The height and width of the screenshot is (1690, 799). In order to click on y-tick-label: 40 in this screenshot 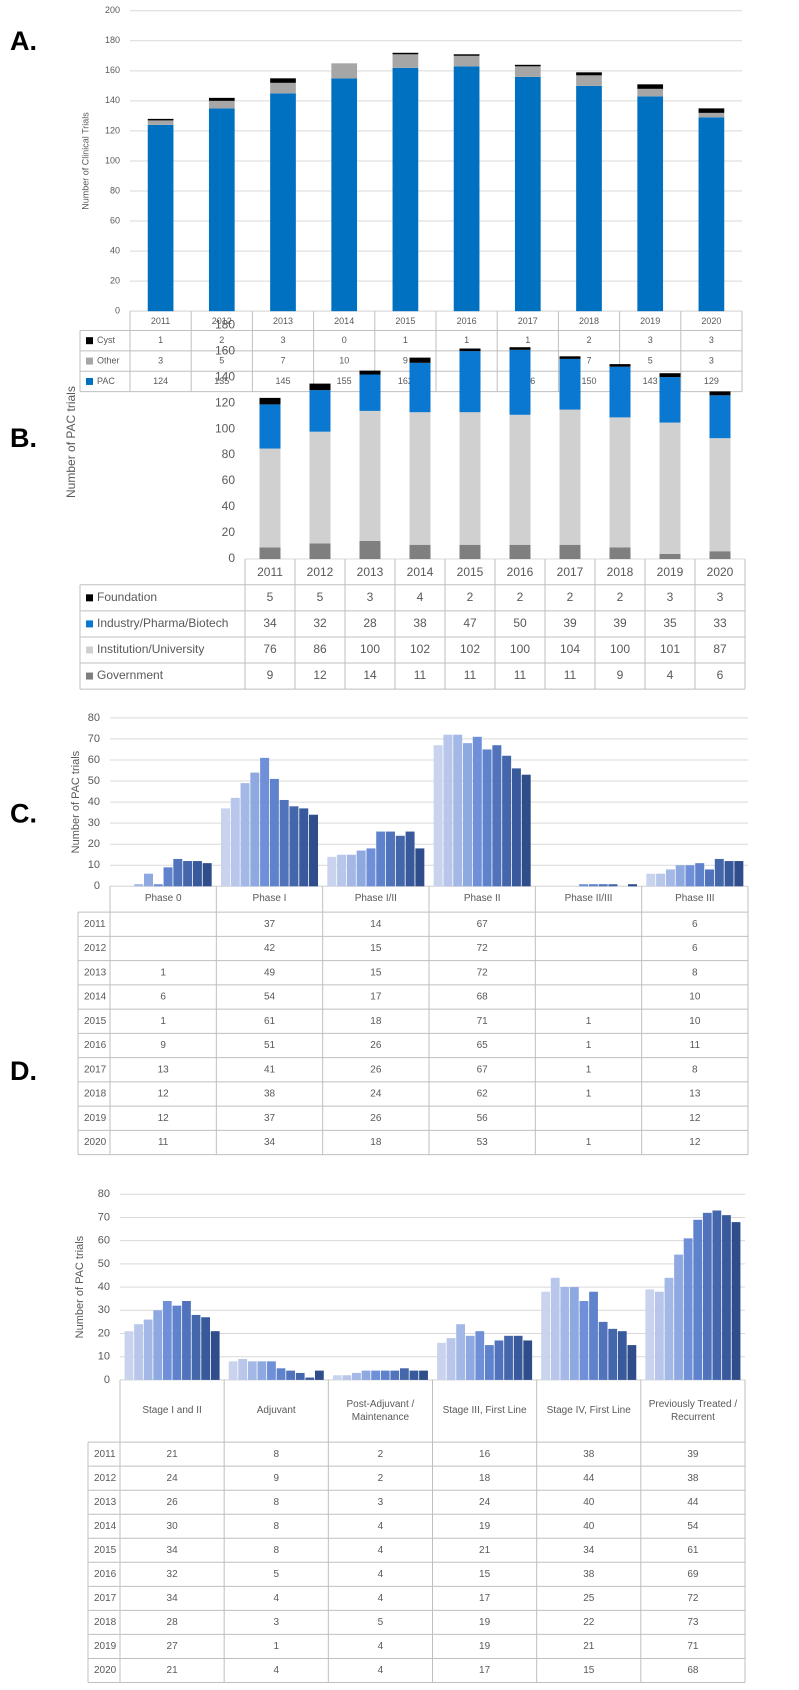, I will do `click(115, 250)`.